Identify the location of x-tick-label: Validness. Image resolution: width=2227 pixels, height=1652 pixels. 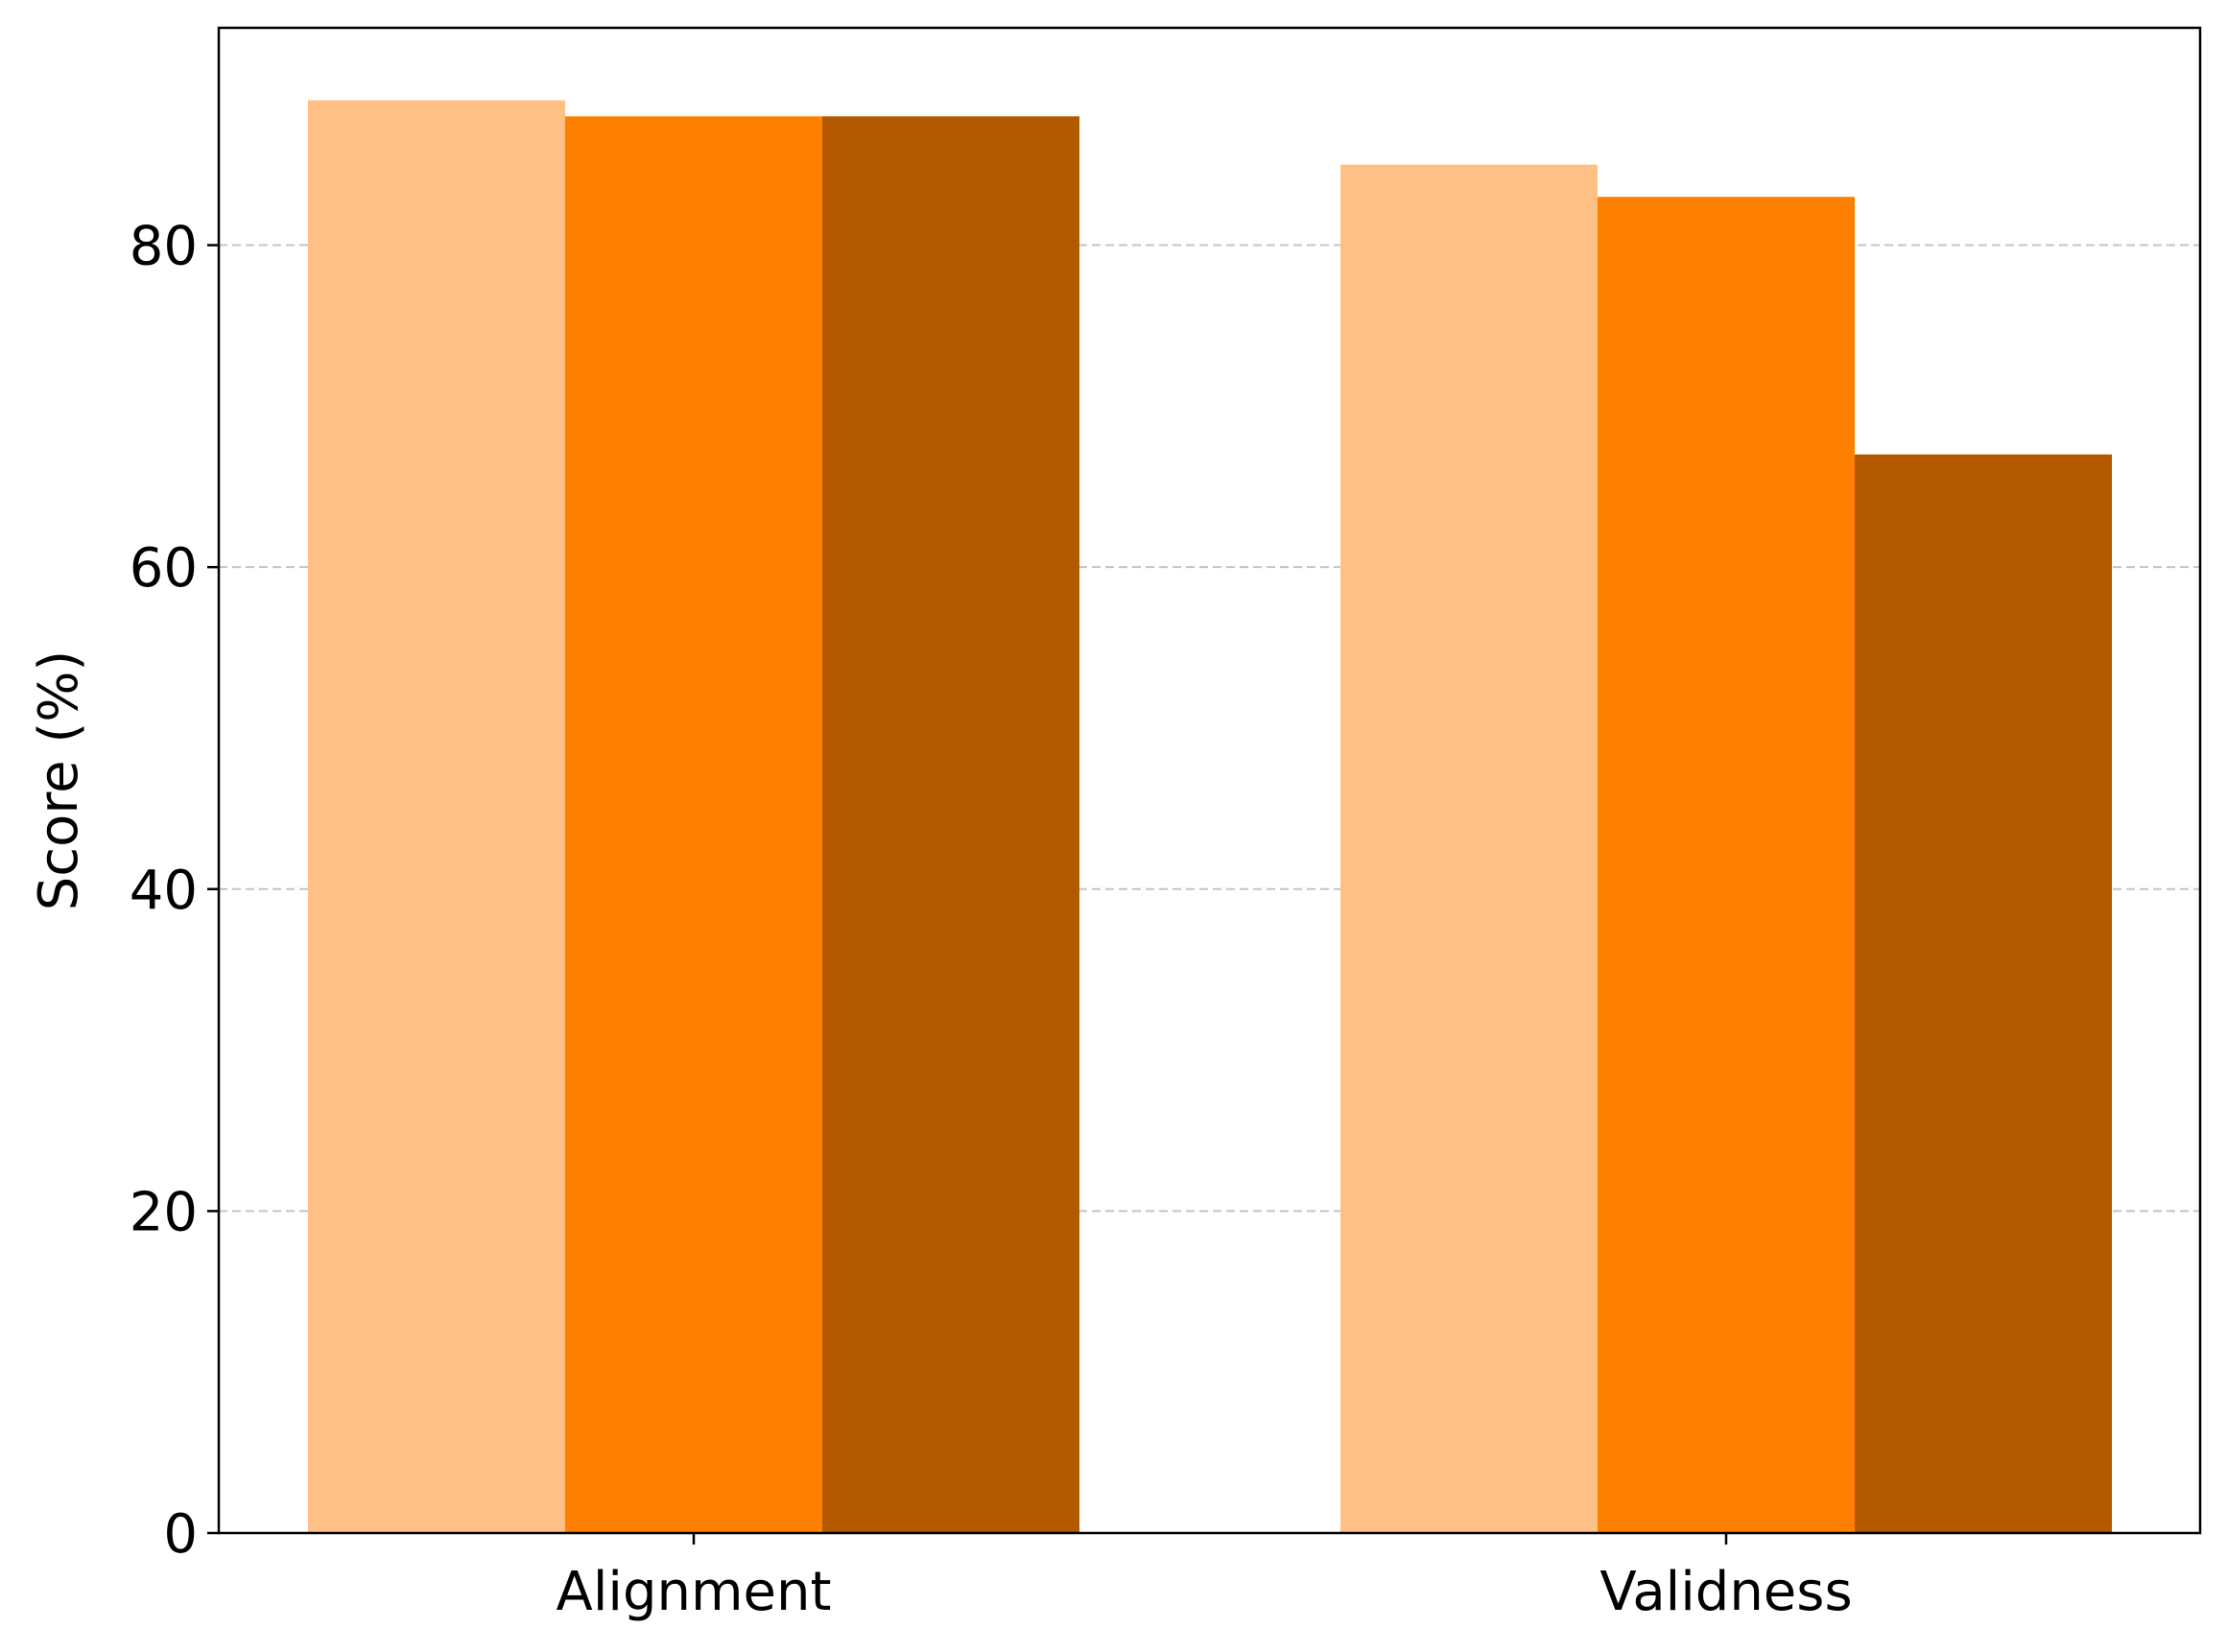
(1725, 1592).